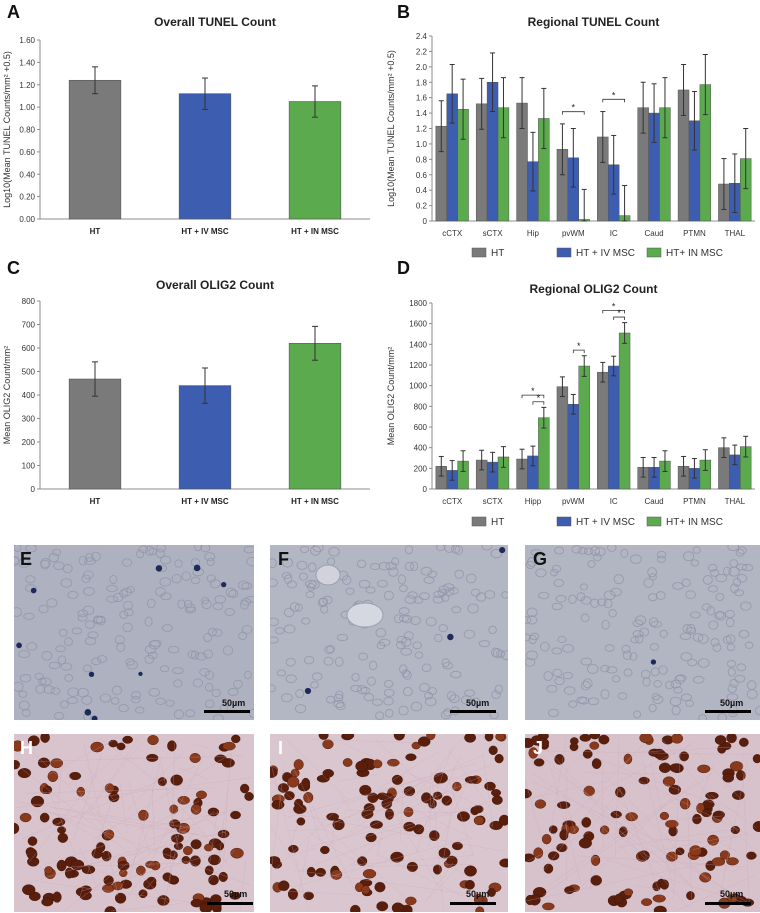 The image size is (760, 913). What do you see at coordinates (728, 903) in the screenshot?
I see `scale-bar-j` at bounding box center [728, 903].